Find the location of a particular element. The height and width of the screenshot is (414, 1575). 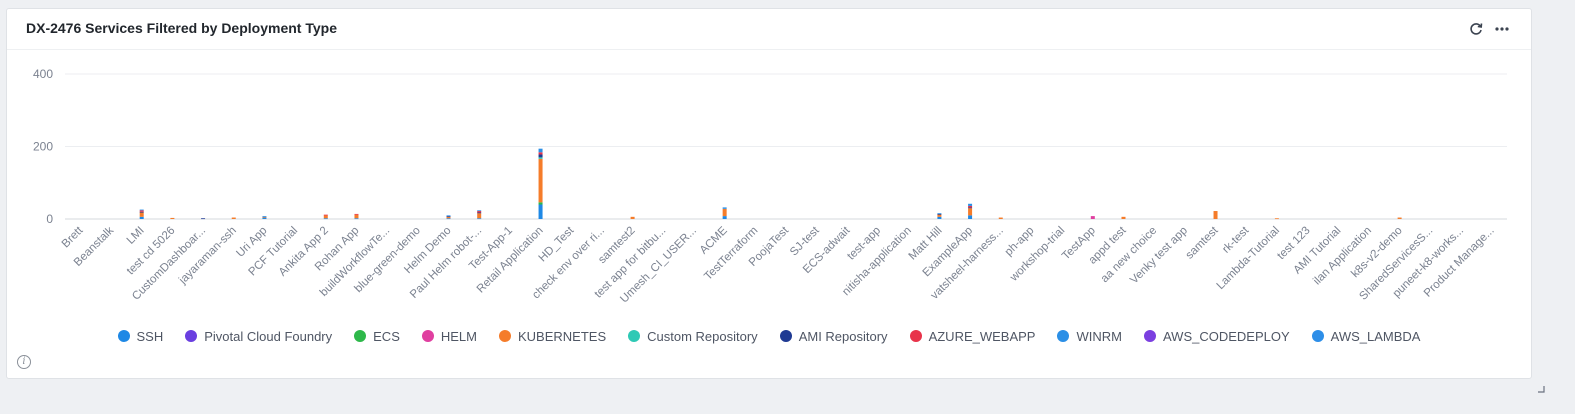

y-tick-label: 0 is located at coordinates (49, 219).